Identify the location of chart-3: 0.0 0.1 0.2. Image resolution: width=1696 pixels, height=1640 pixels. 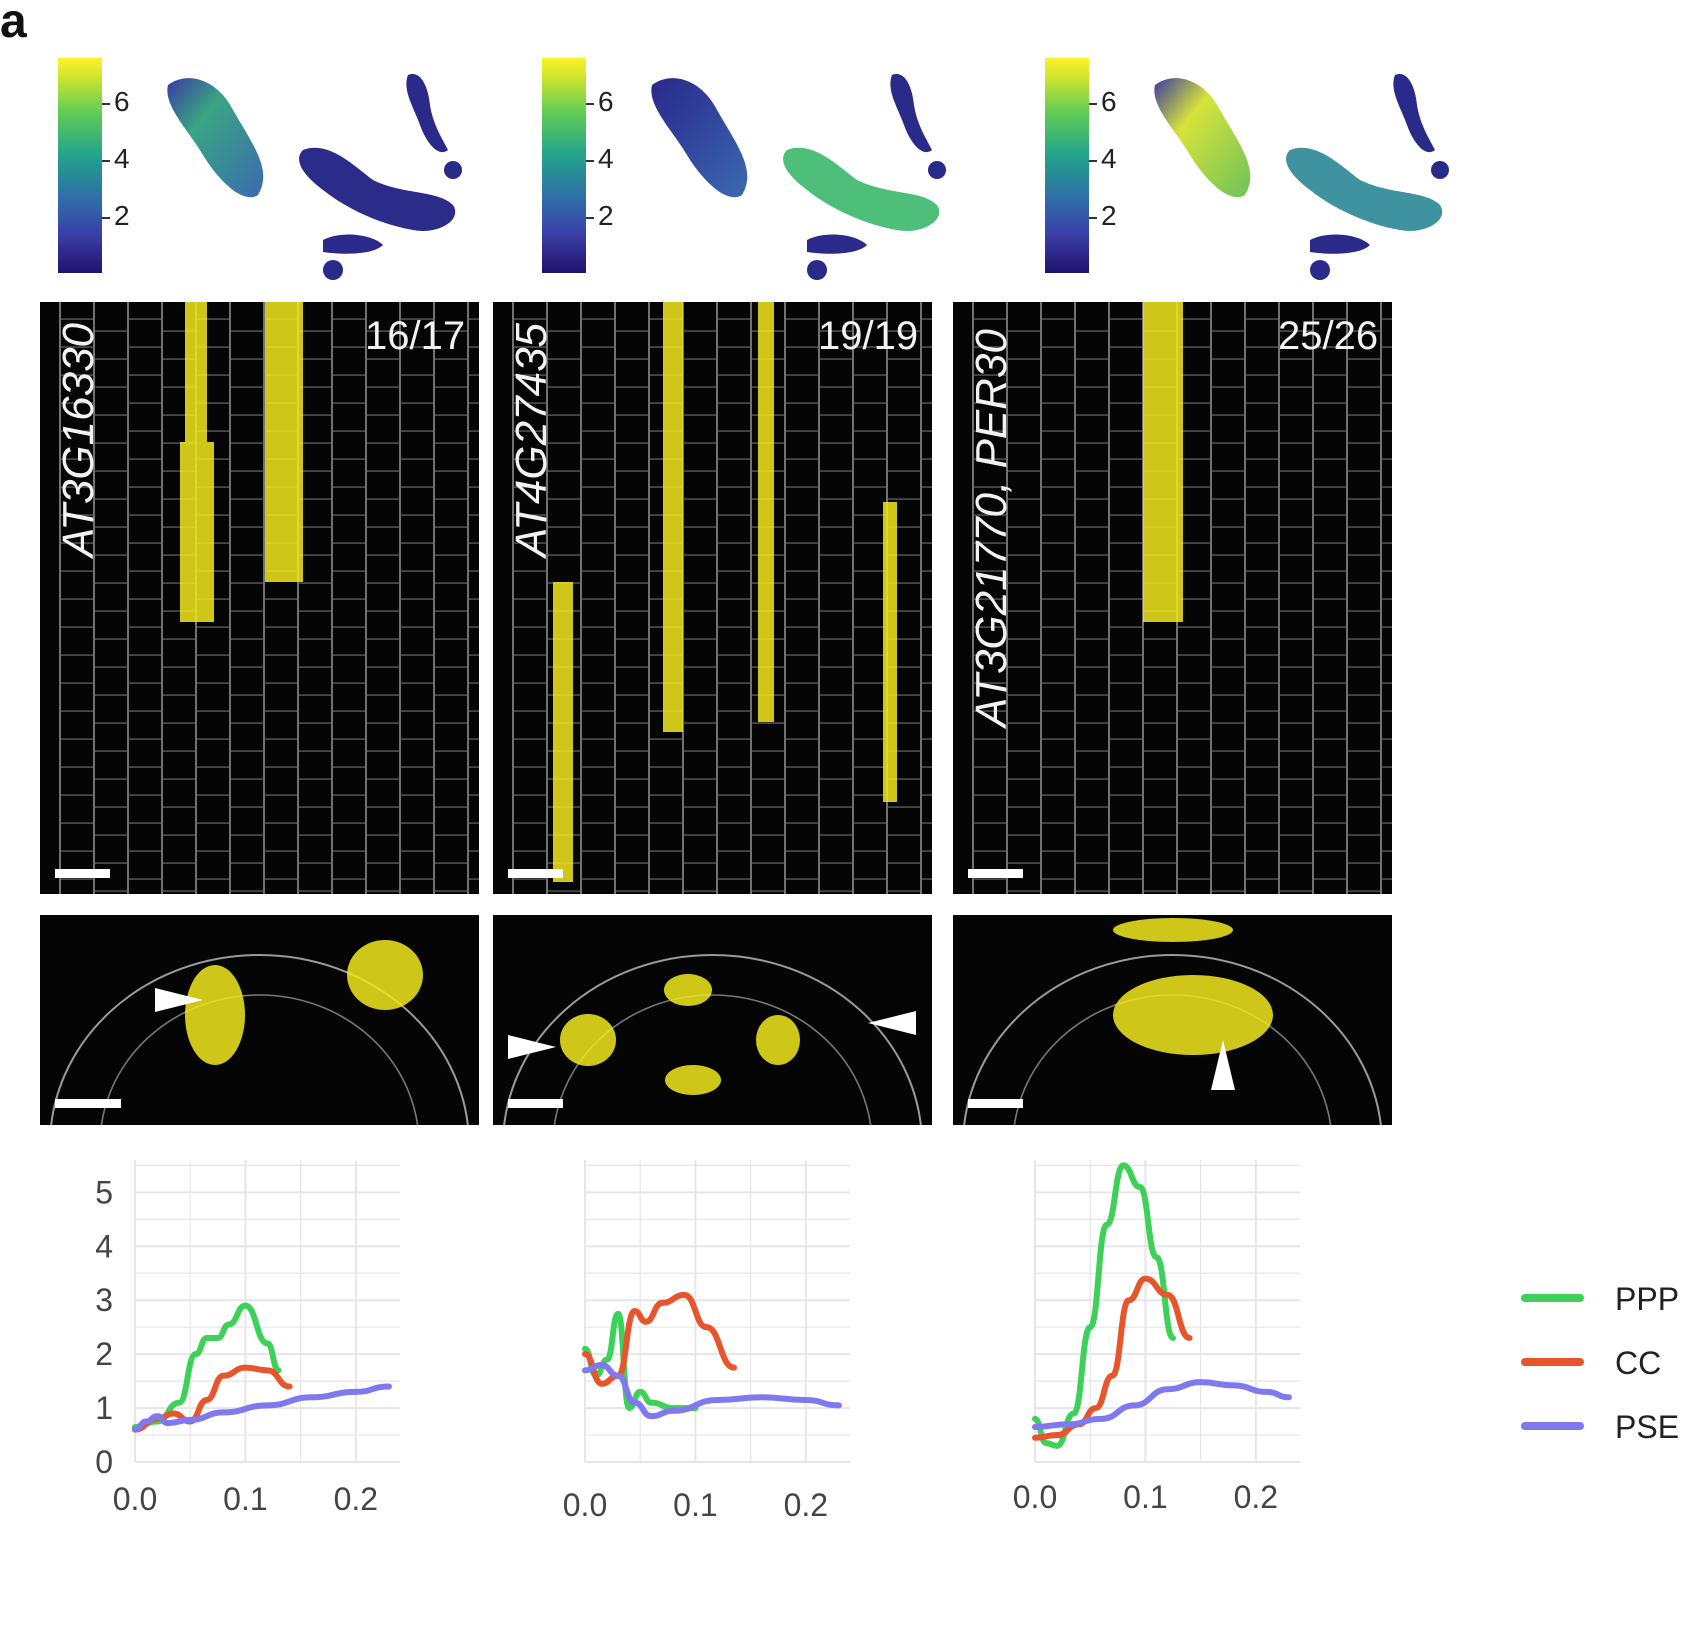
(1156, 1337).